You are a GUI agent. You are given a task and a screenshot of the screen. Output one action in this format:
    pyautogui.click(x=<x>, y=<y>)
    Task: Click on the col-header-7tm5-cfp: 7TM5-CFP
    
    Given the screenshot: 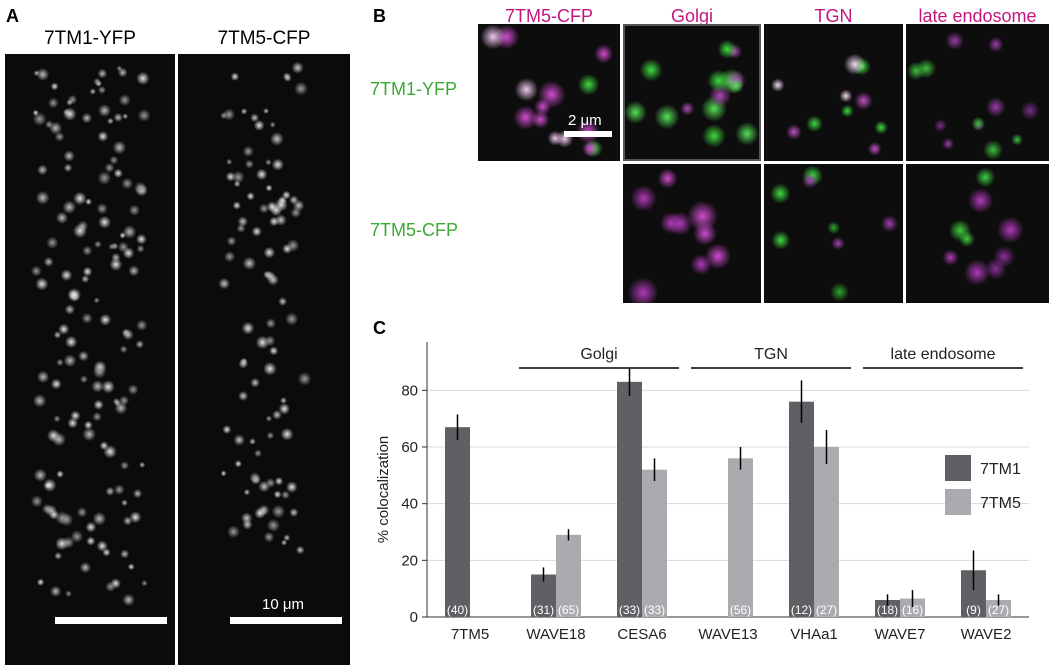 What is the action you would take?
    pyautogui.click(x=548, y=16)
    